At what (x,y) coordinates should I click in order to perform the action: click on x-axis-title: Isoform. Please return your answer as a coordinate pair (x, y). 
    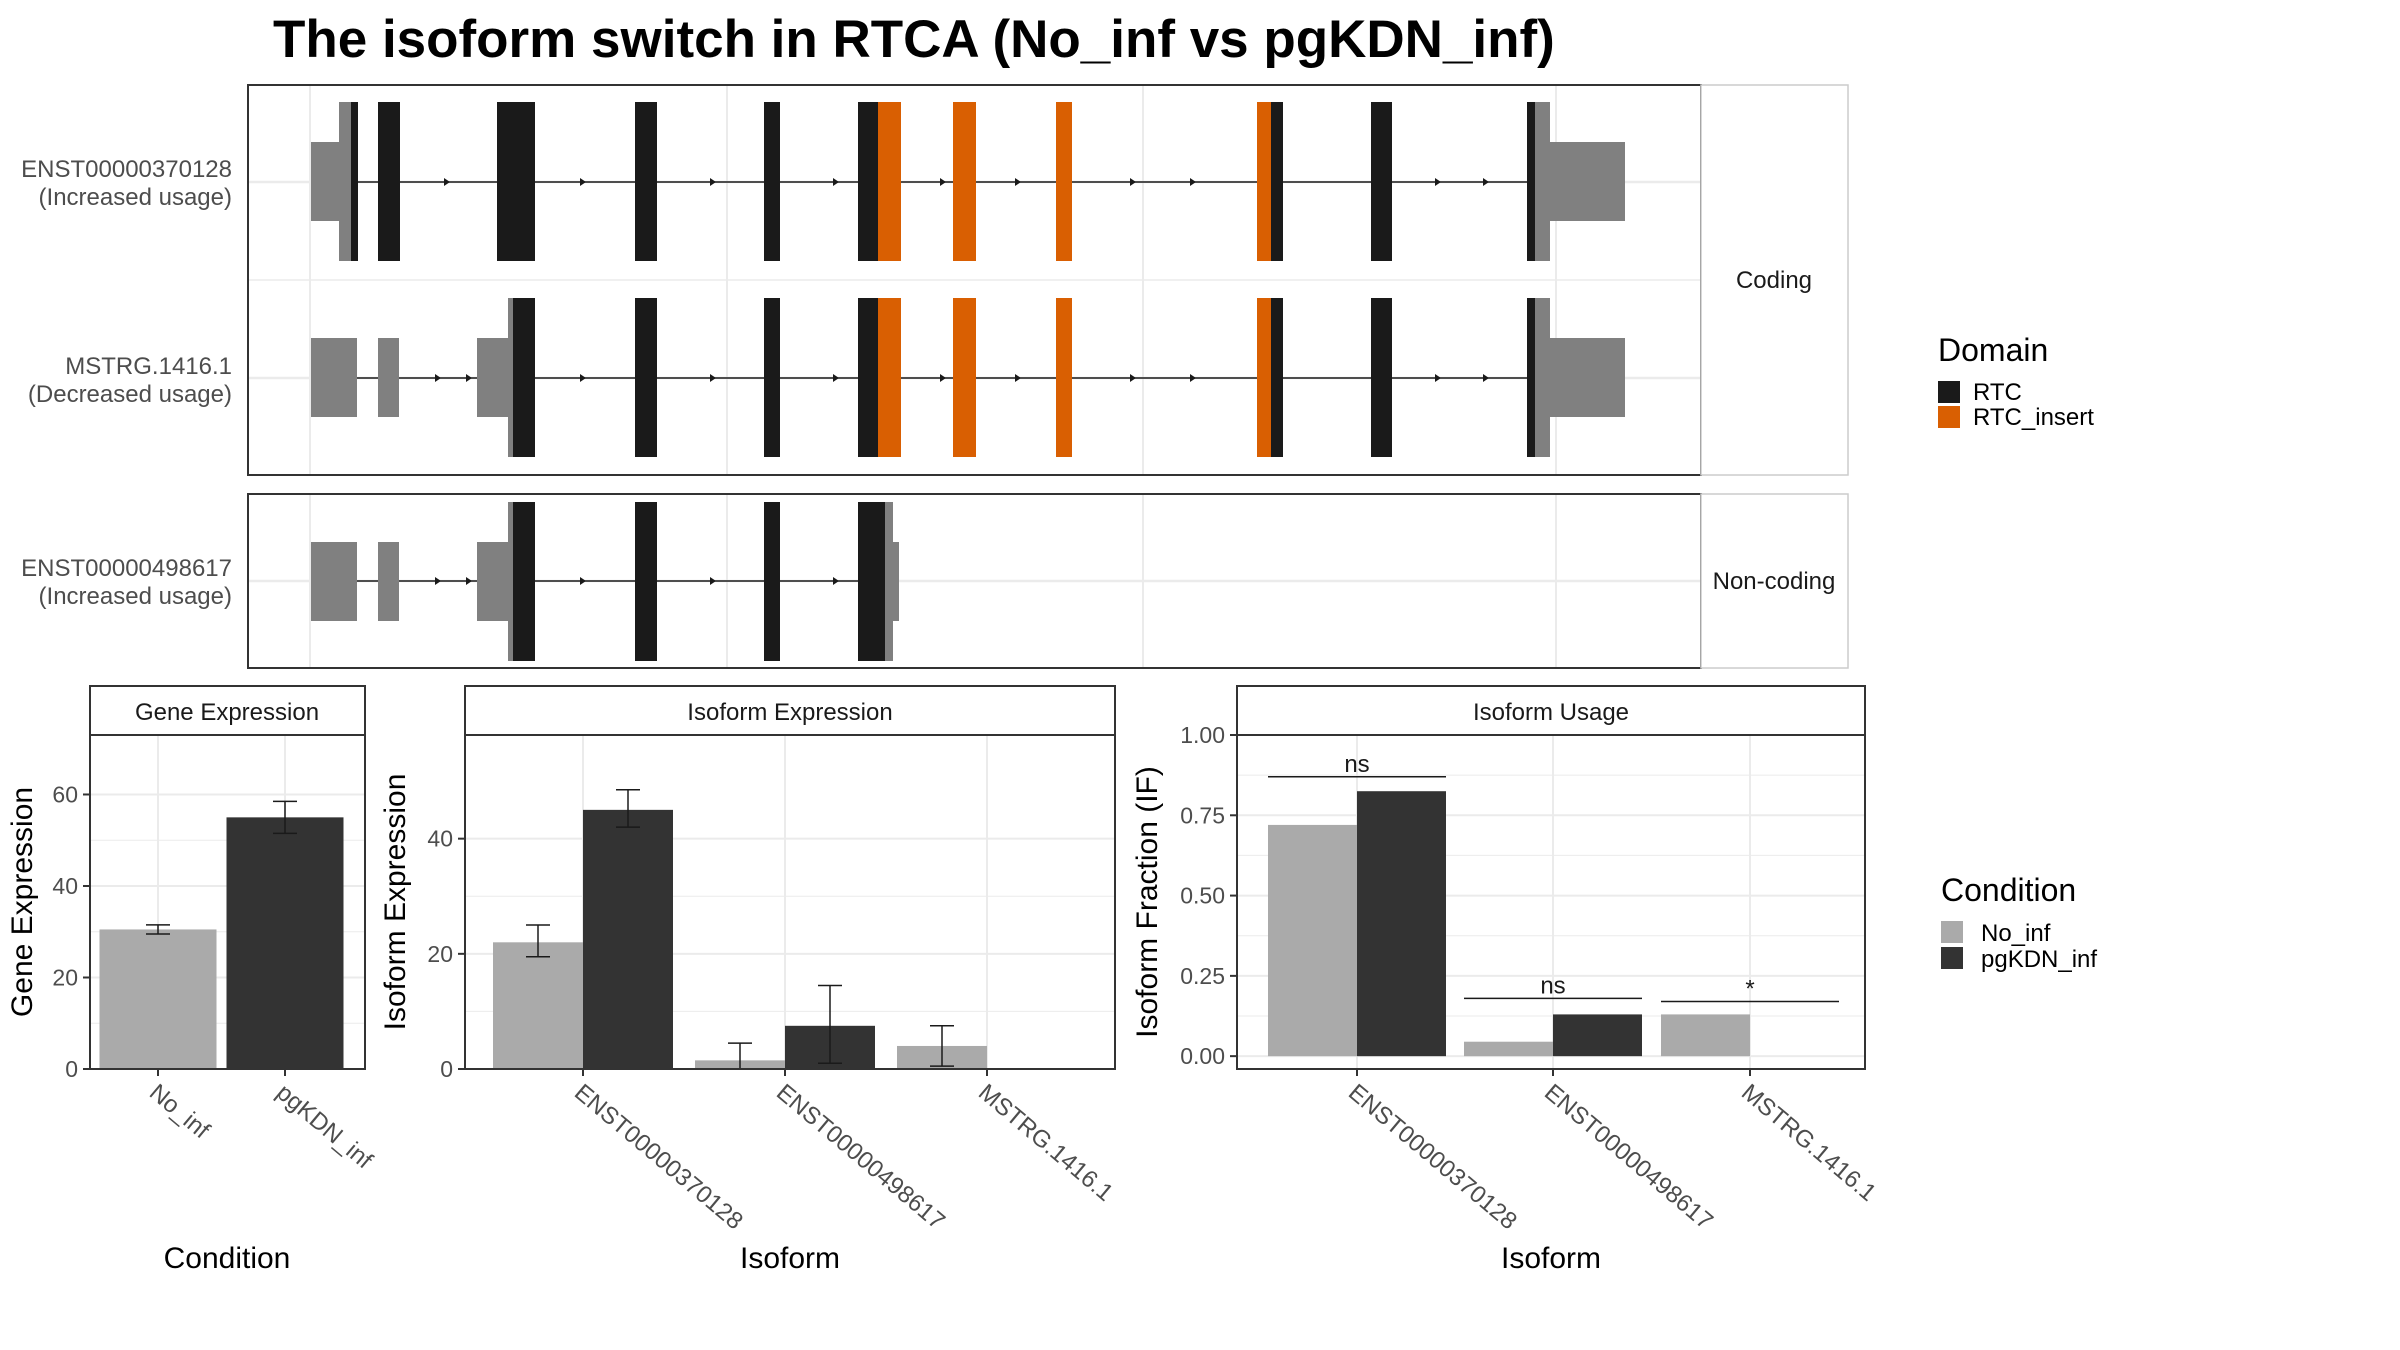
    Looking at the image, I should click on (790, 1258).